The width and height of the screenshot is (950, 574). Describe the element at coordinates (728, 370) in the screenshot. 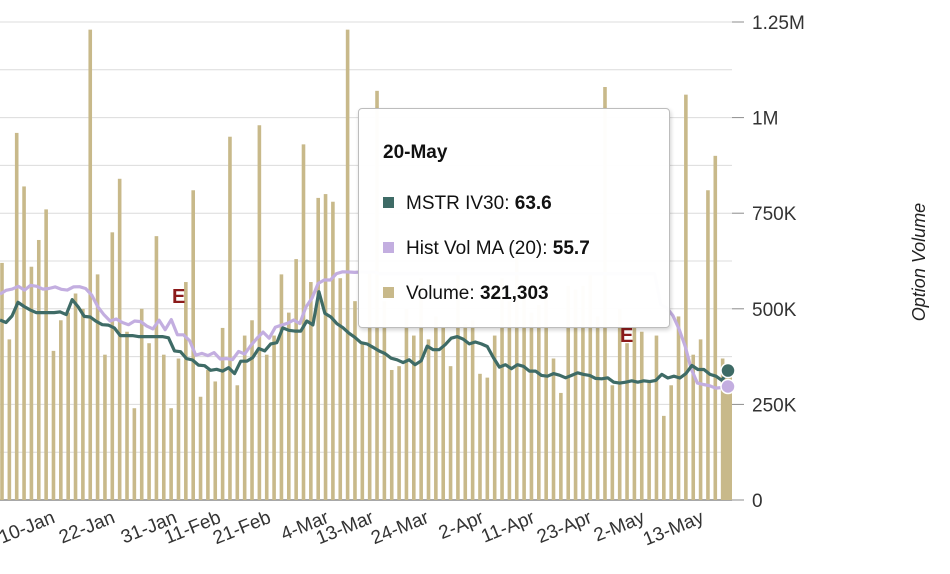

I see `point-iv30` at that location.